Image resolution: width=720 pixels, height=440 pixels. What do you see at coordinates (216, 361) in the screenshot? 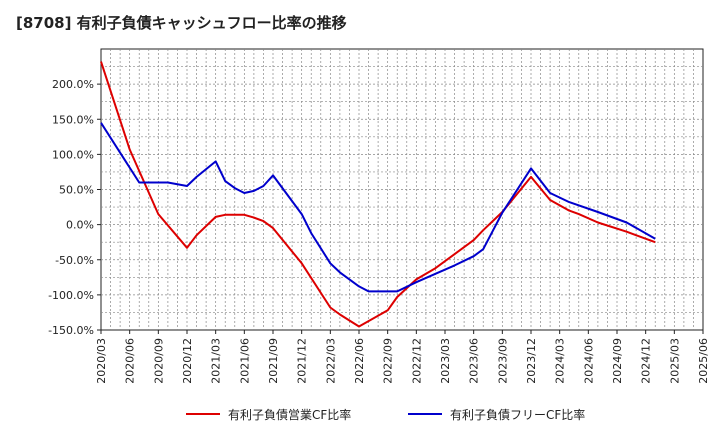
I see `x-tick-label: 2021/03` at bounding box center [216, 361].